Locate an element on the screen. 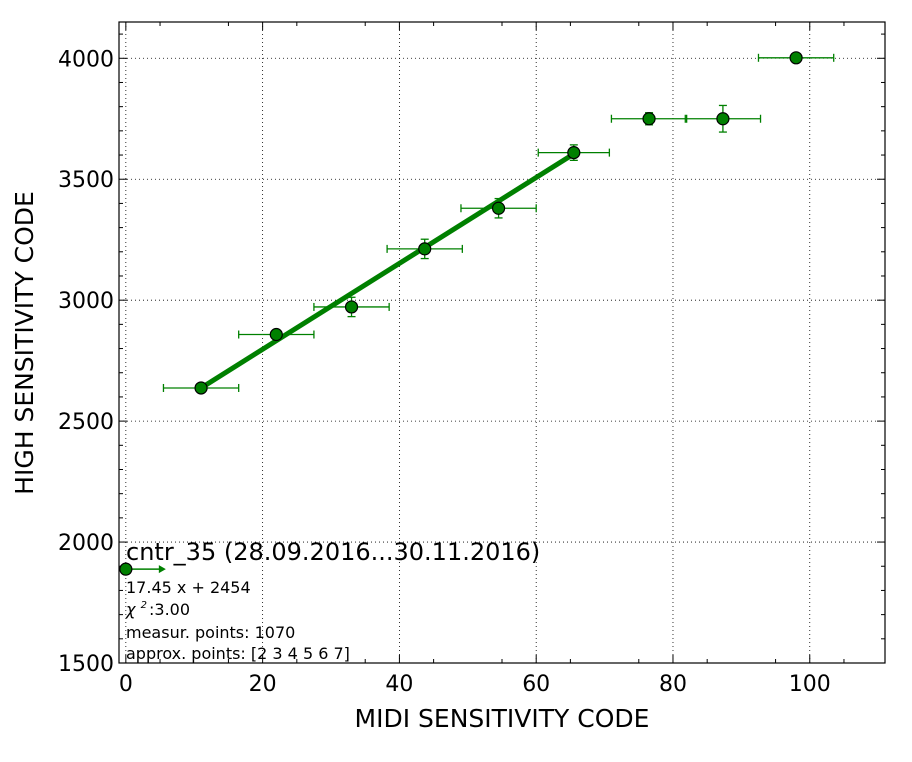 This screenshot has width=912, height=762. y-tick-label: 4000 is located at coordinates (86, 59).